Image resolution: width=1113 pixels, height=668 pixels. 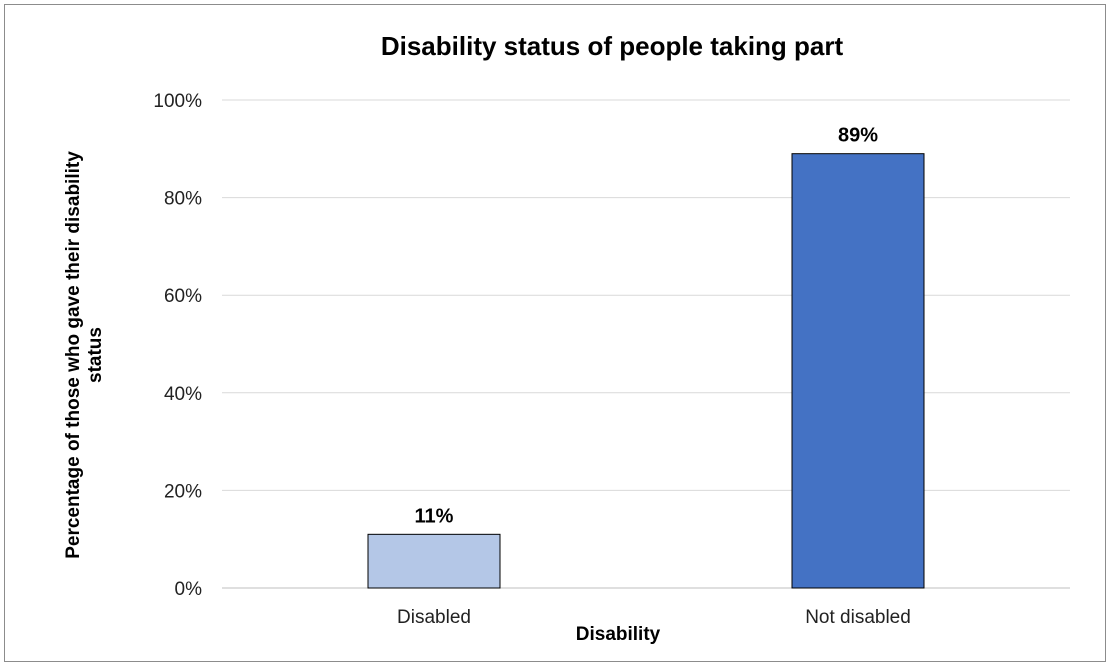 I want to click on x-axis-title: Disability, so click(x=618, y=634).